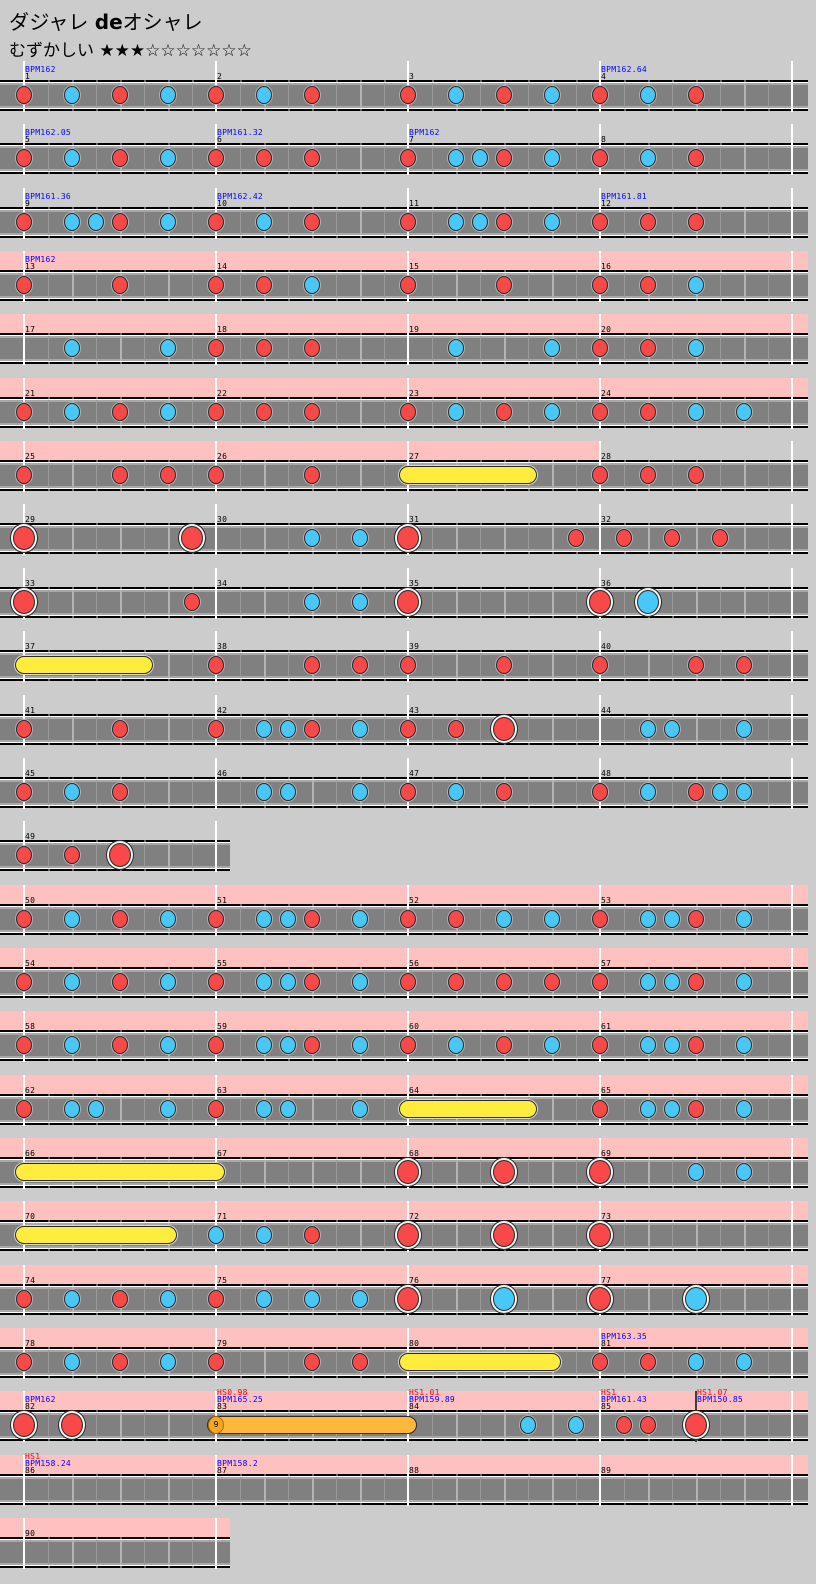  What do you see at coordinates (48, 1463) in the screenshot?
I see `bpm-label: BPM158.24` at bounding box center [48, 1463].